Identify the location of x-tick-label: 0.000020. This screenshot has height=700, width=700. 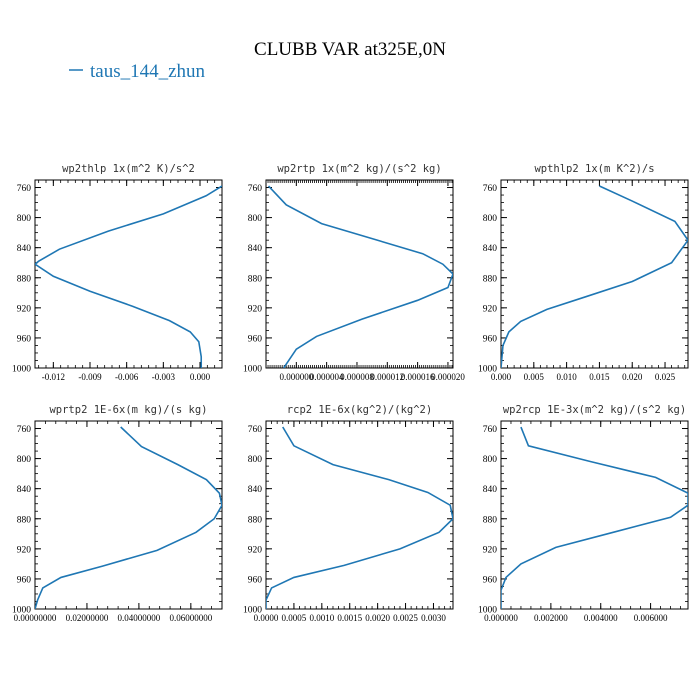
(448, 377).